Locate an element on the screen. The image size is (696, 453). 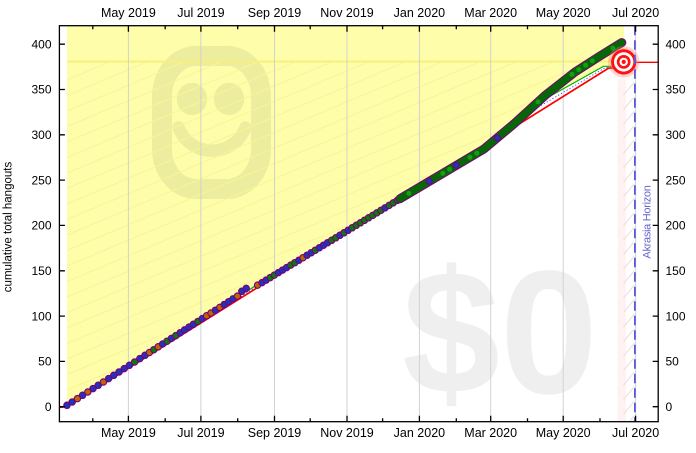
svg-text: cumulative total hangouts is located at coordinates (9, 227).